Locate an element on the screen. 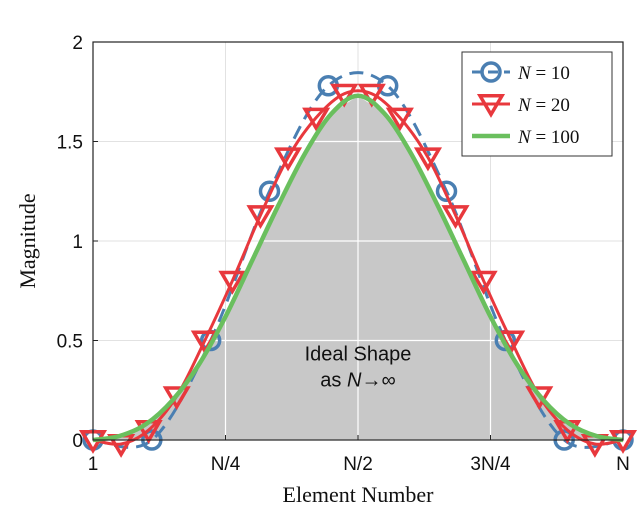 The width and height of the screenshot is (640, 507). y-tick-label: 1 is located at coordinates (77, 242).